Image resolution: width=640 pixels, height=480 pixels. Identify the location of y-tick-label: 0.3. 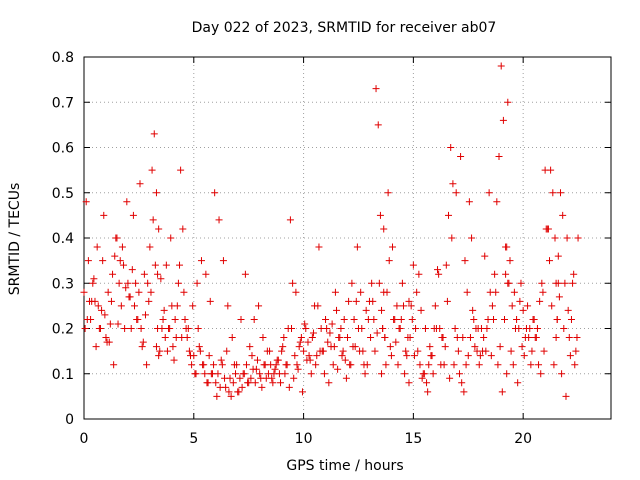
(63, 284).